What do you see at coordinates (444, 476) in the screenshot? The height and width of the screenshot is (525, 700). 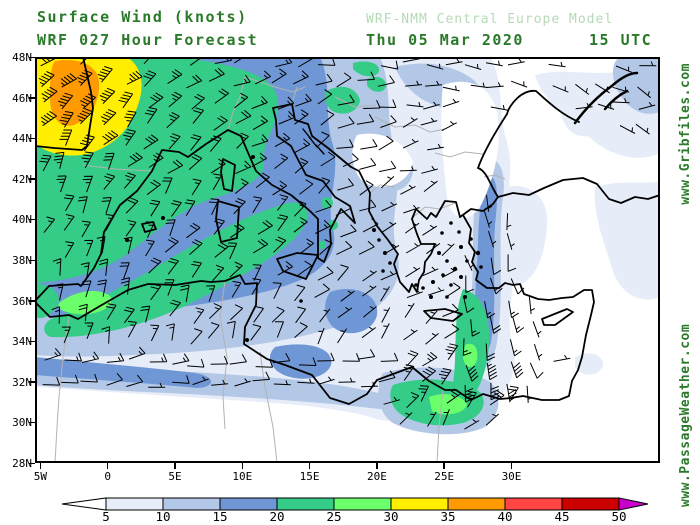 I see `lon-label-25E: 25E` at bounding box center [444, 476].